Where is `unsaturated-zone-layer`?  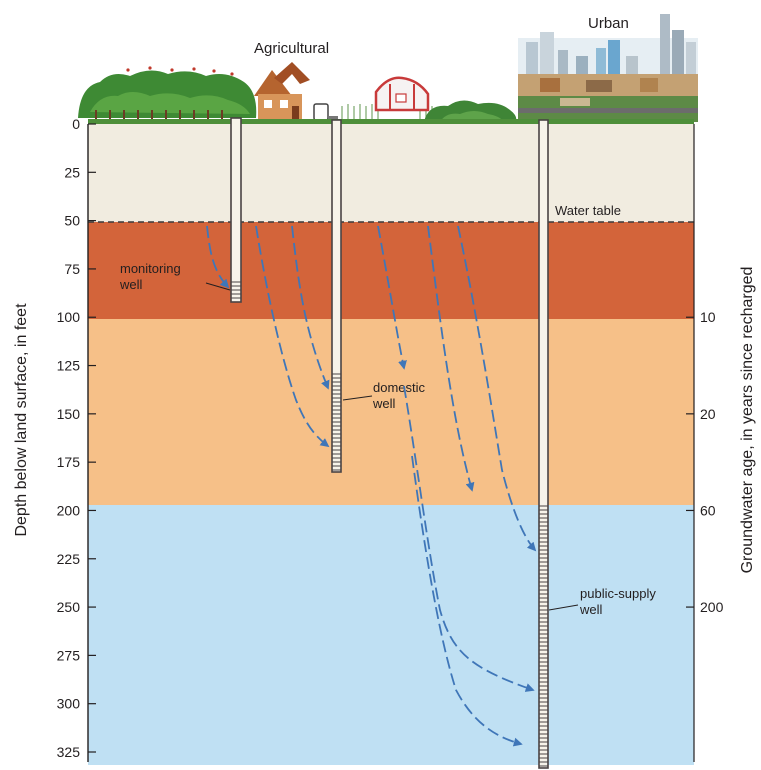
unsaturated-zone-layer is located at coordinates (391, 173).